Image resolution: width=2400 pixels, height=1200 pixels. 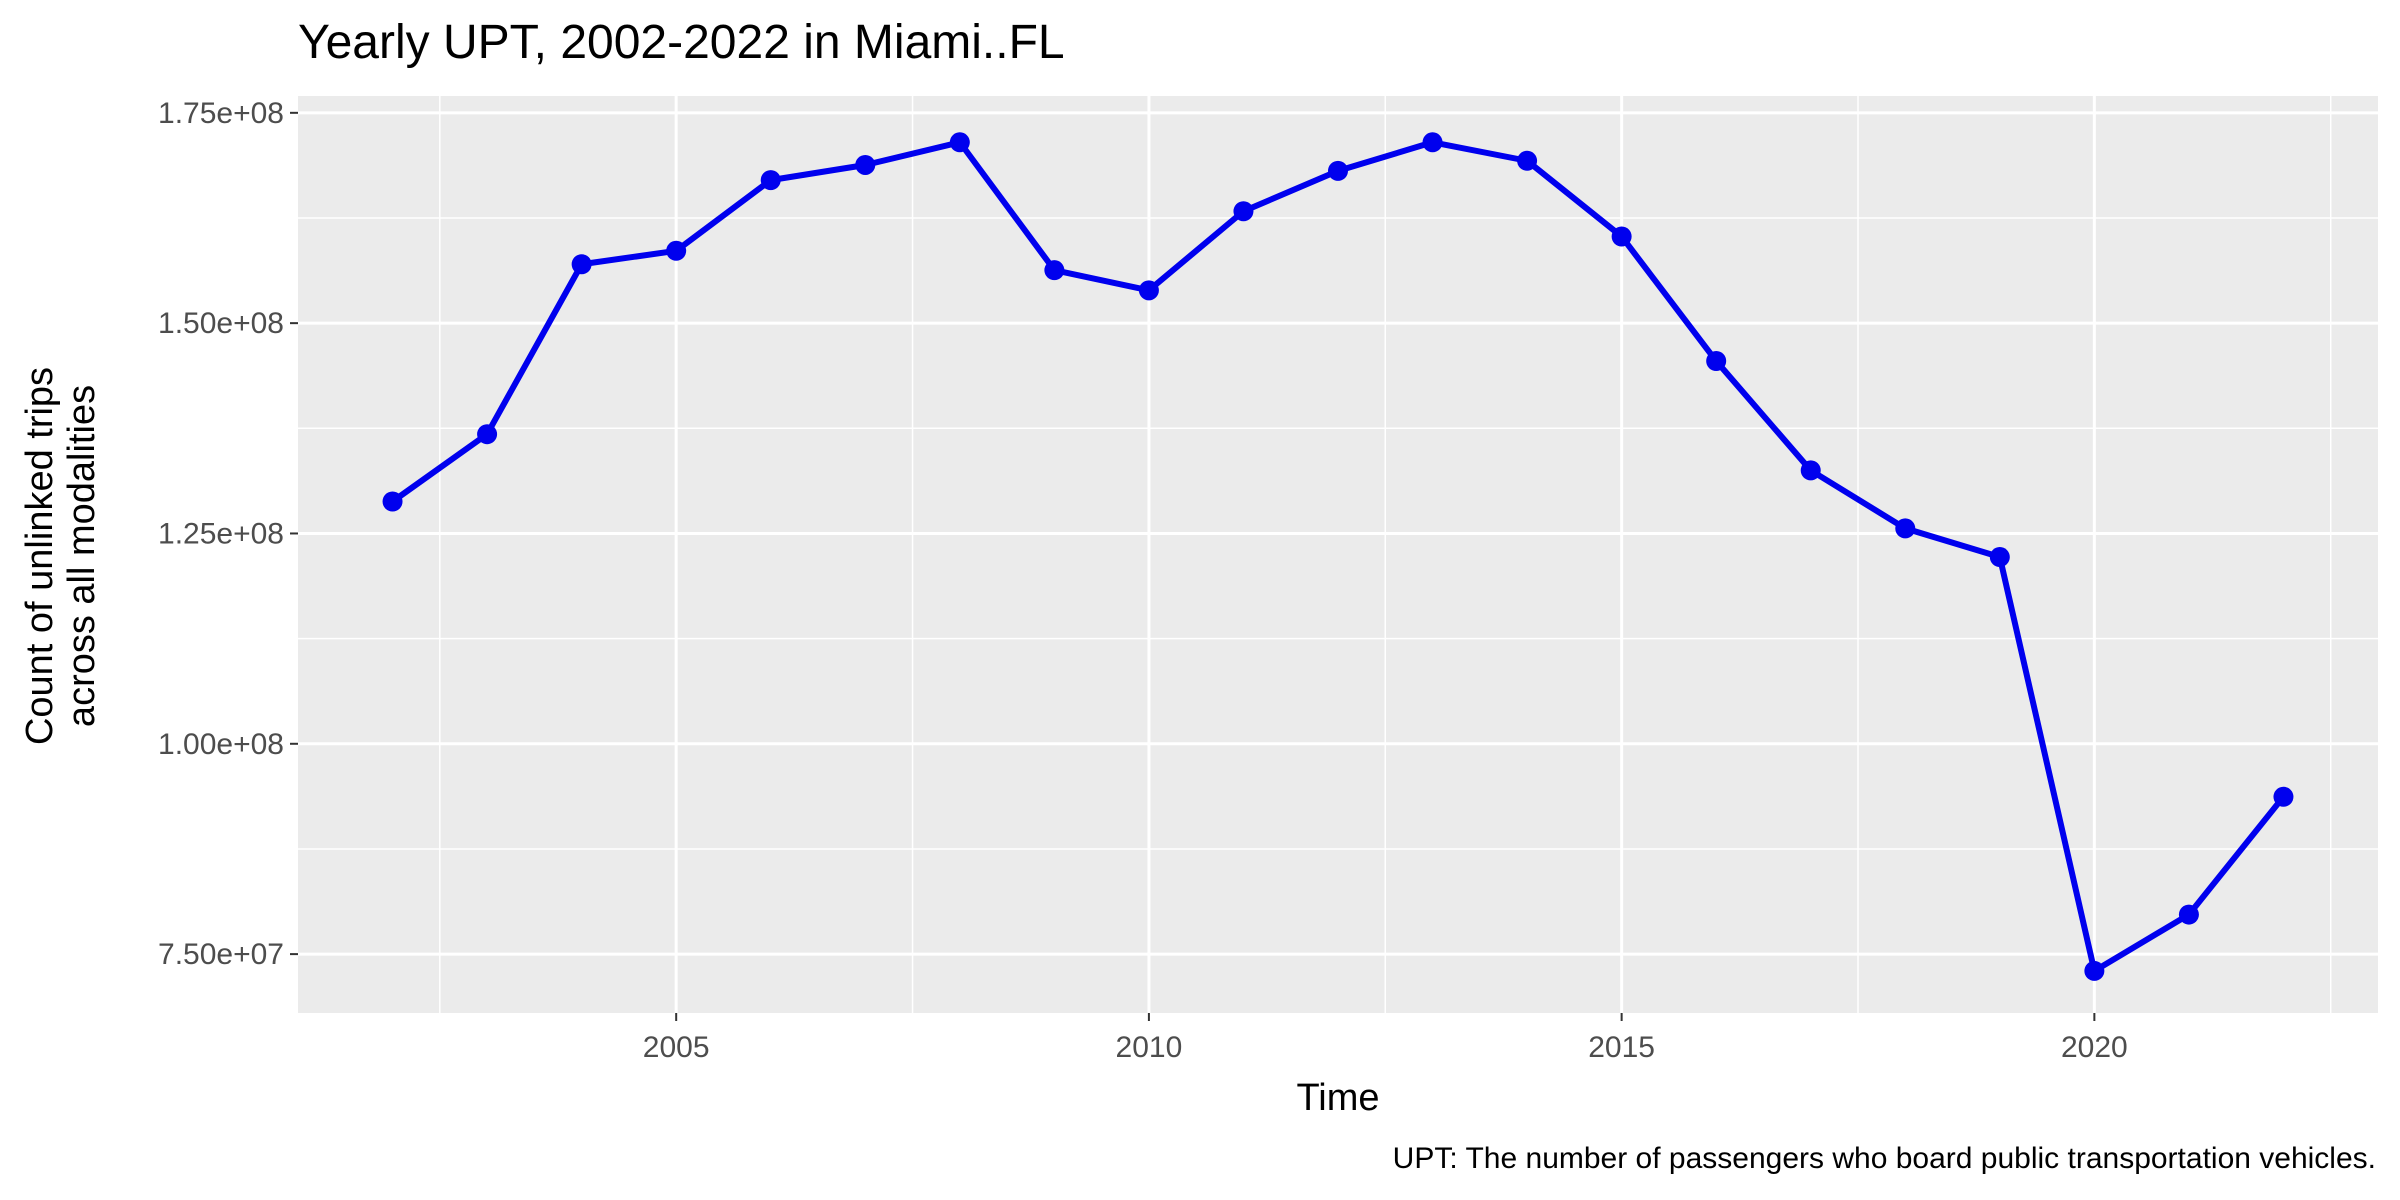 What do you see at coordinates (221, 323) in the screenshot?
I see `y-tick-label: 1.50e+08` at bounding box center [221, 323].